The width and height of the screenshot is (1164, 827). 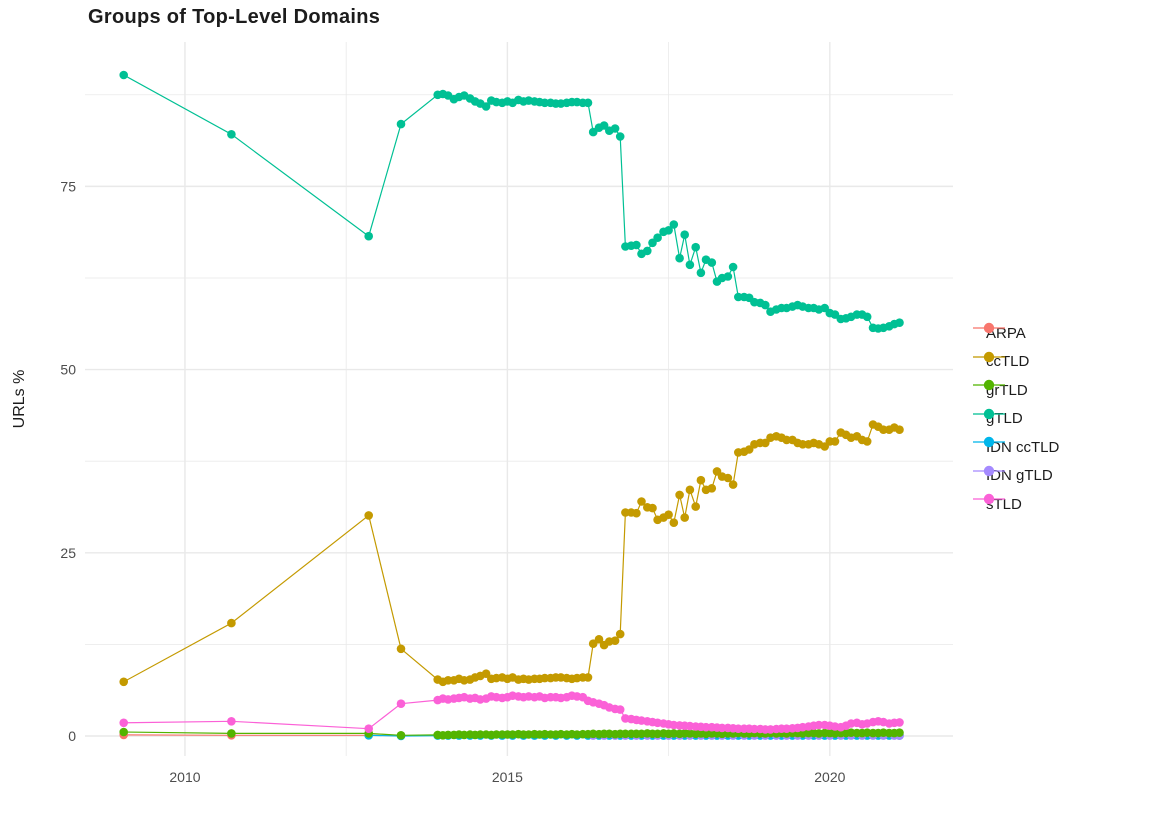 I want to click on legend-item-gTLD: gTLD, so click(x=997, y=419).